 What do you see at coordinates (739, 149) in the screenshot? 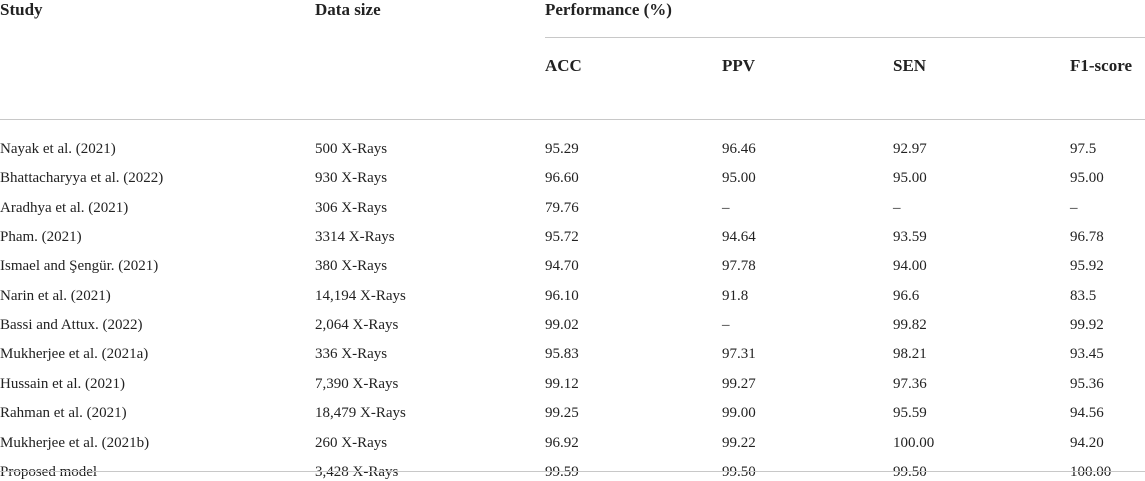
I see `cell-ppv: 96.46` at bounding box center [739, 149].